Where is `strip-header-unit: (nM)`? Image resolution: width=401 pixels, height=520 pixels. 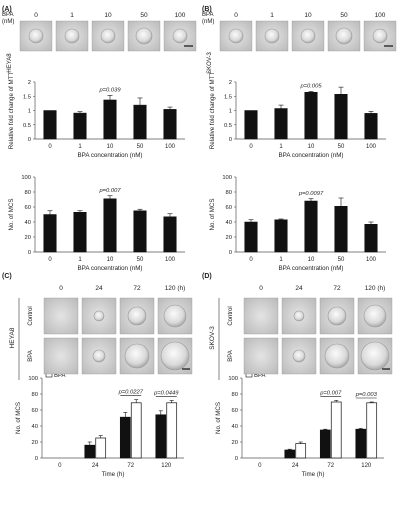
strip-header-unit: (nM) is located at coordinates (8, 22).